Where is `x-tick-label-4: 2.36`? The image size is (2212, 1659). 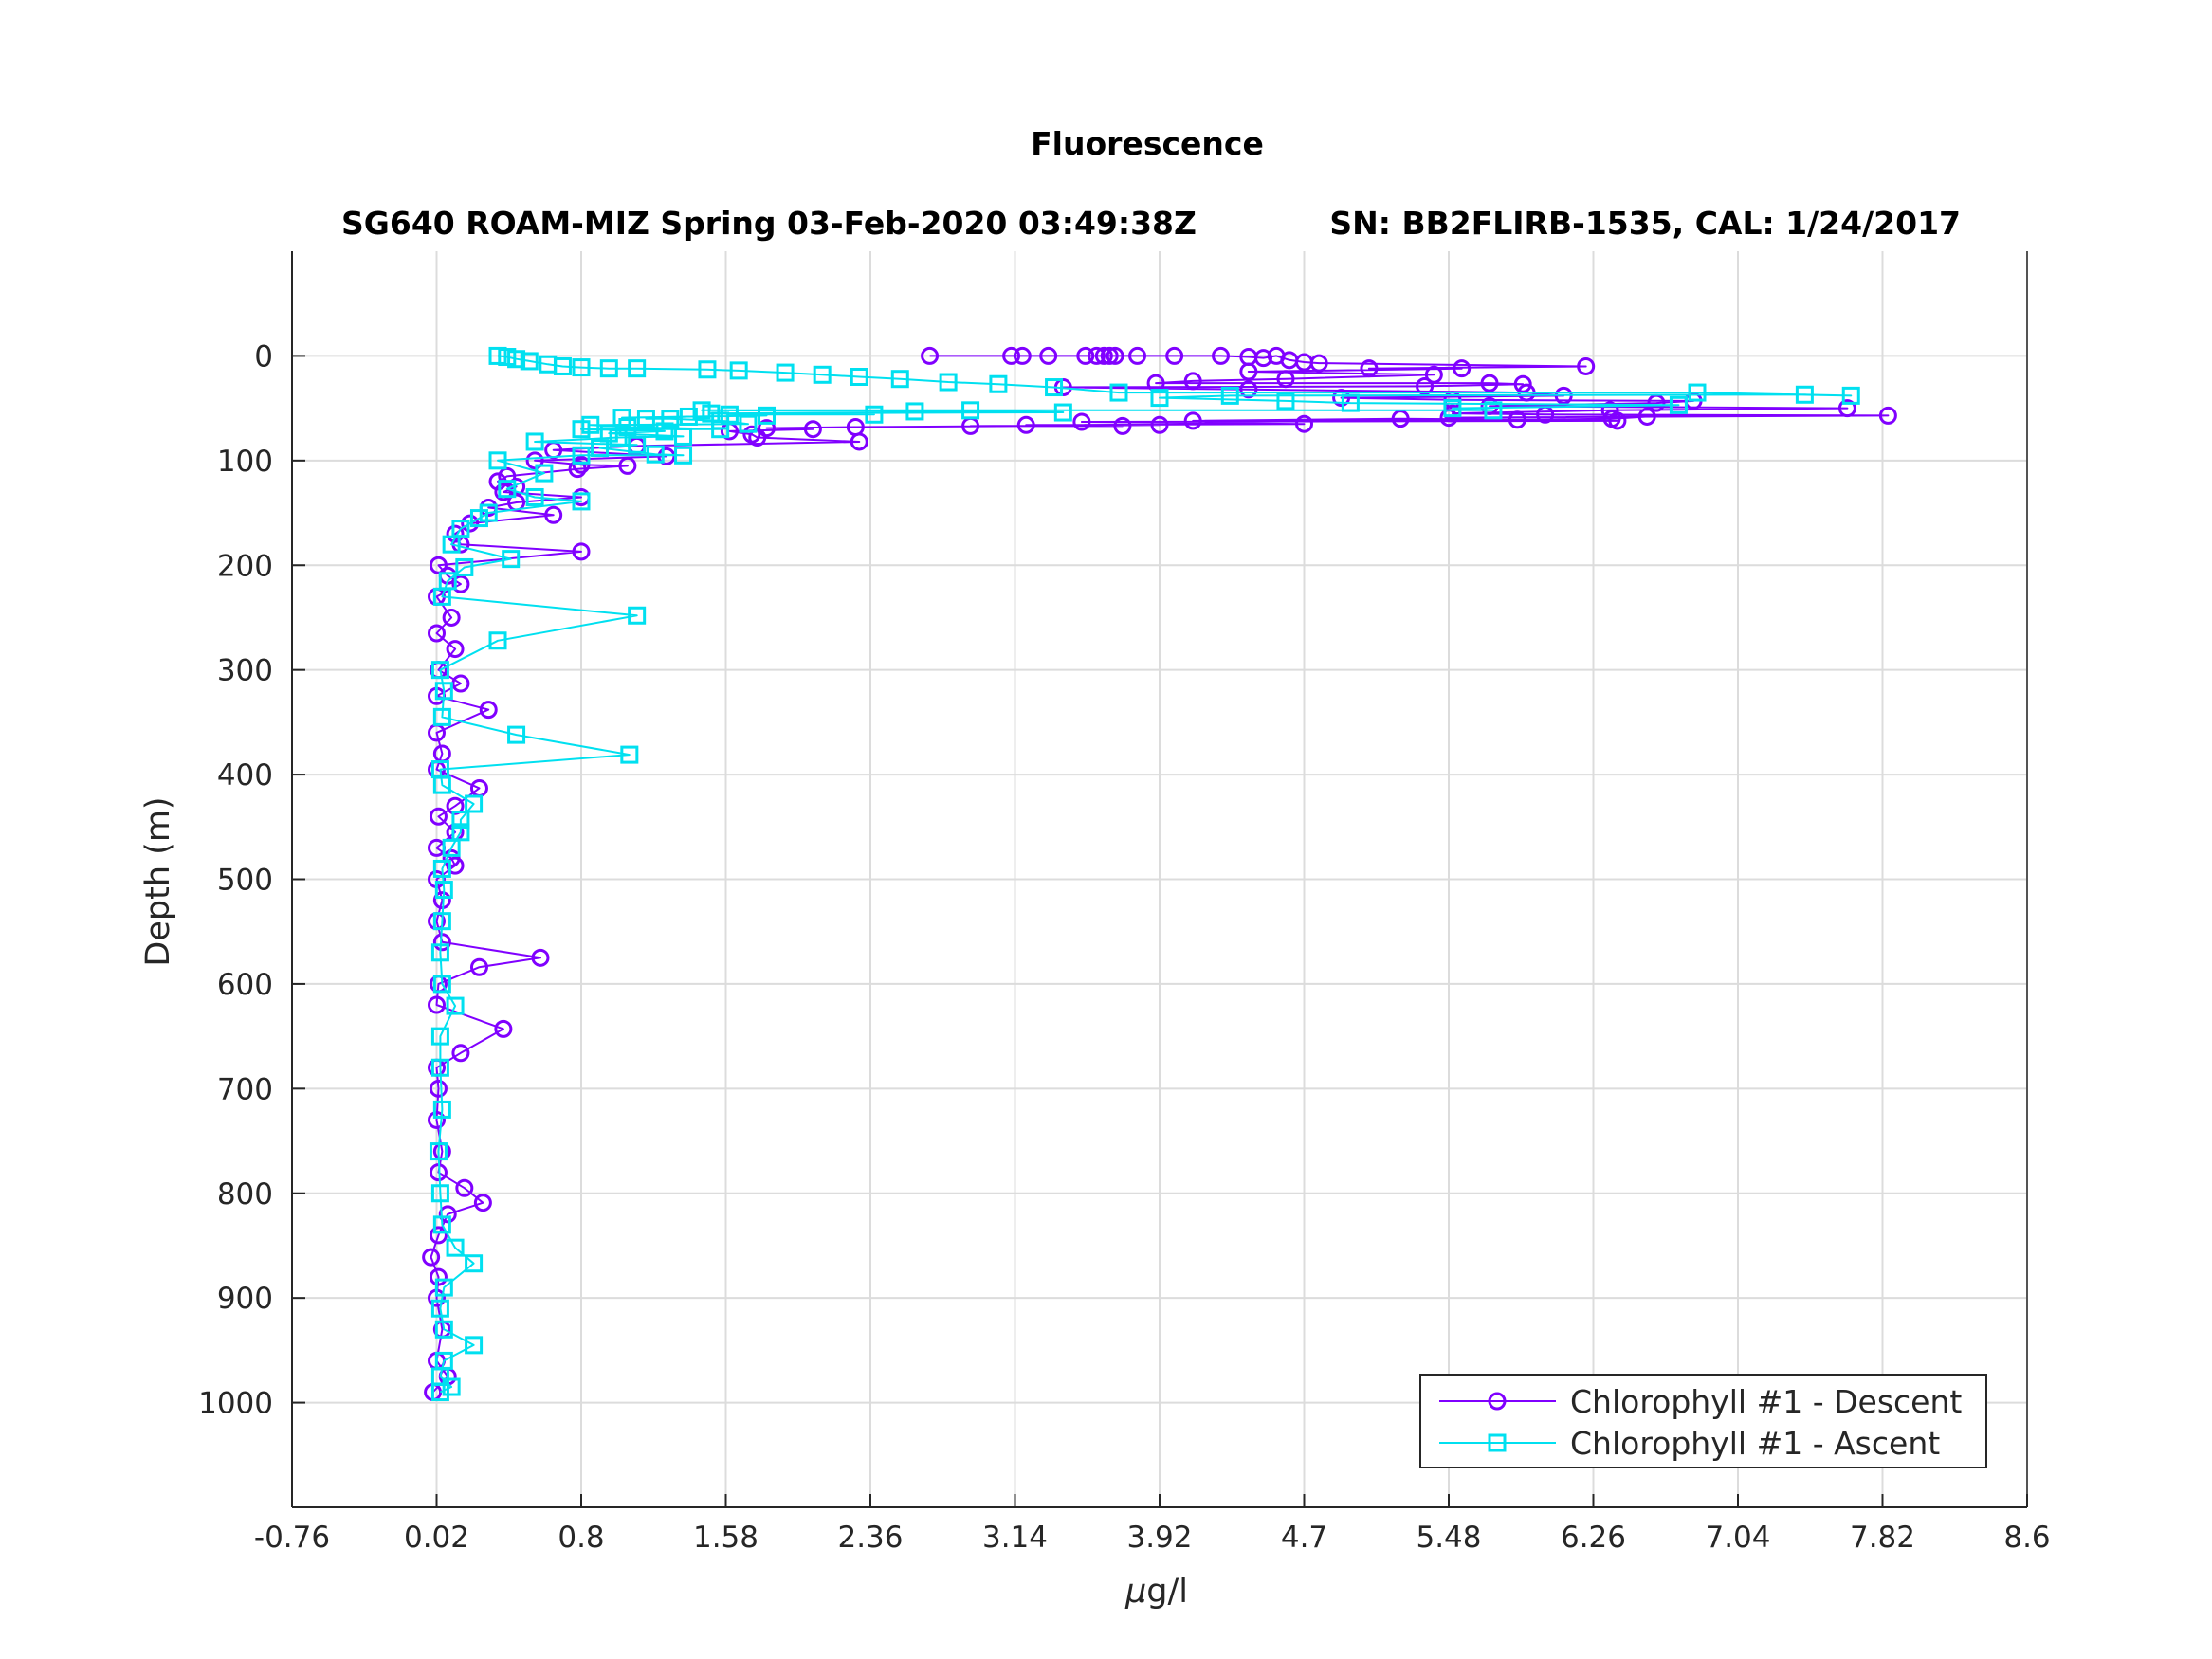 x-tick-label-4: 2.36 is located at coordinates (870, 1538).